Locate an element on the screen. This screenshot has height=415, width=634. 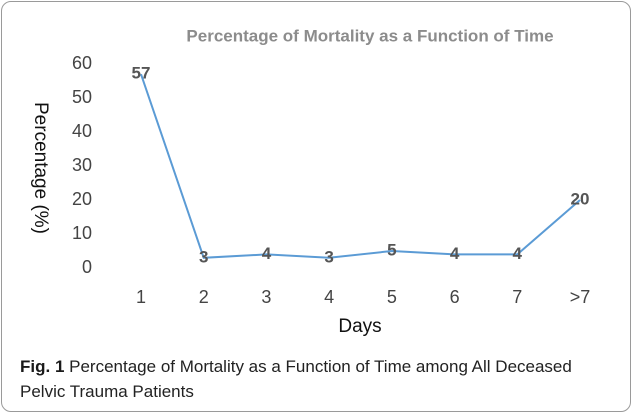
data-label: 5 is located at coordinates (391, 249).